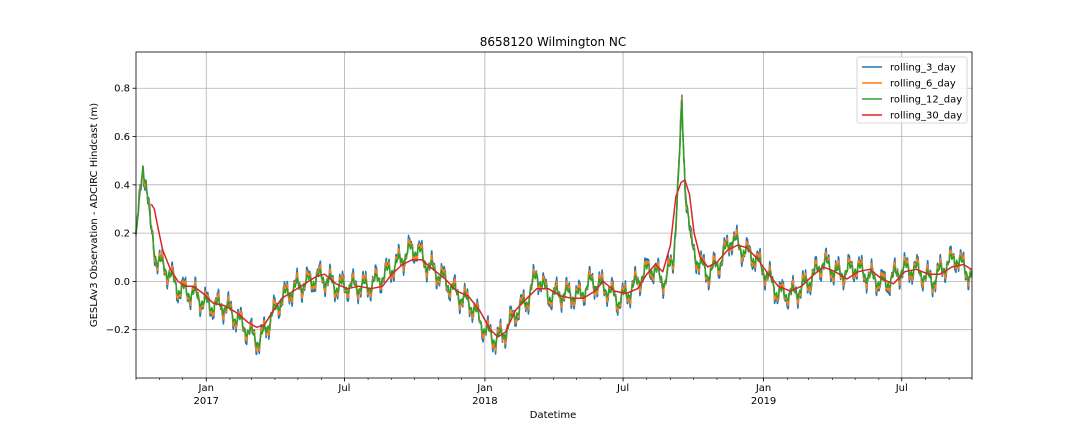 The height and width of the screenshot is (432, 1080). What do you see at coordinates (763, 401) in the screenshot?
I see `x-tick-year-label: 2019` at bounding box center [763, 401].